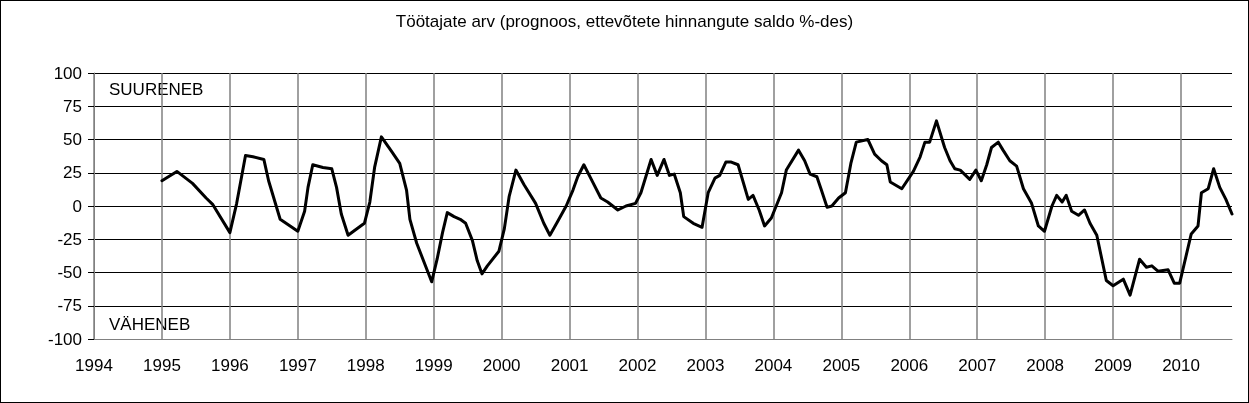  I want to click on x-tick-label: 2009, so click(1113, 365).